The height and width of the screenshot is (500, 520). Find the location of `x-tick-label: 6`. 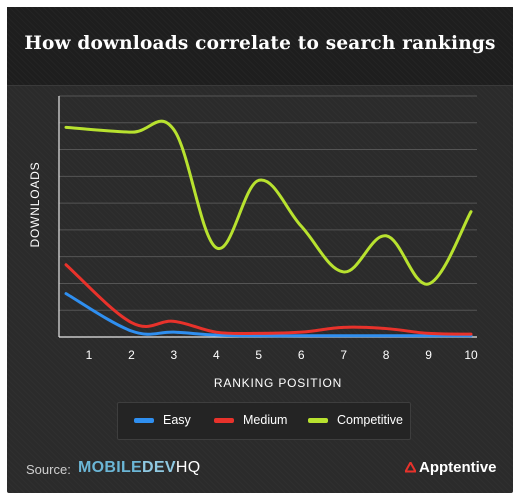

x-tick-label: 6 is located at coordinates (301, 355).